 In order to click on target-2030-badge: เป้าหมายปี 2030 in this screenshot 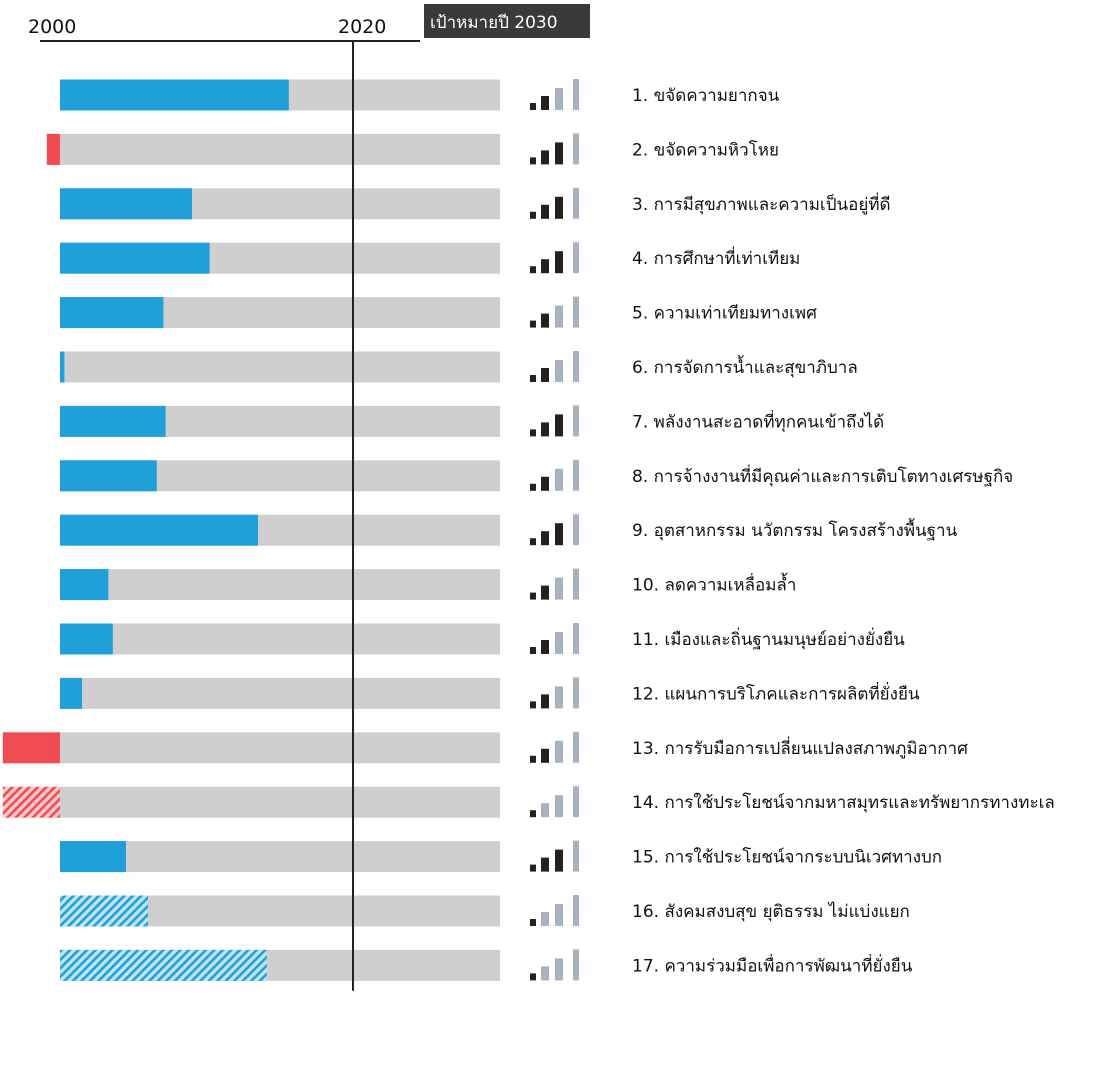, I will do `click(507, 21)`.